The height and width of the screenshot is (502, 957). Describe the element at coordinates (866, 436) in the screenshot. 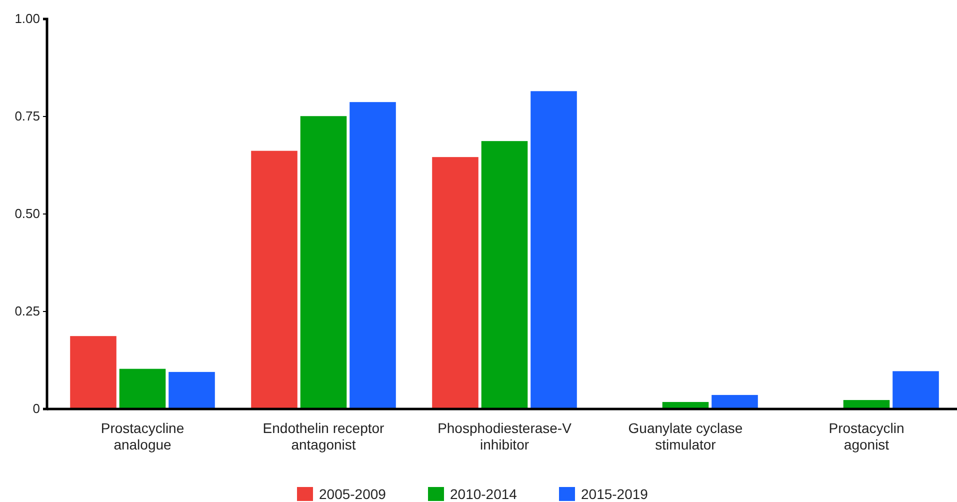

I see `x-tick-label: Prostacyclin agonist` at that location.